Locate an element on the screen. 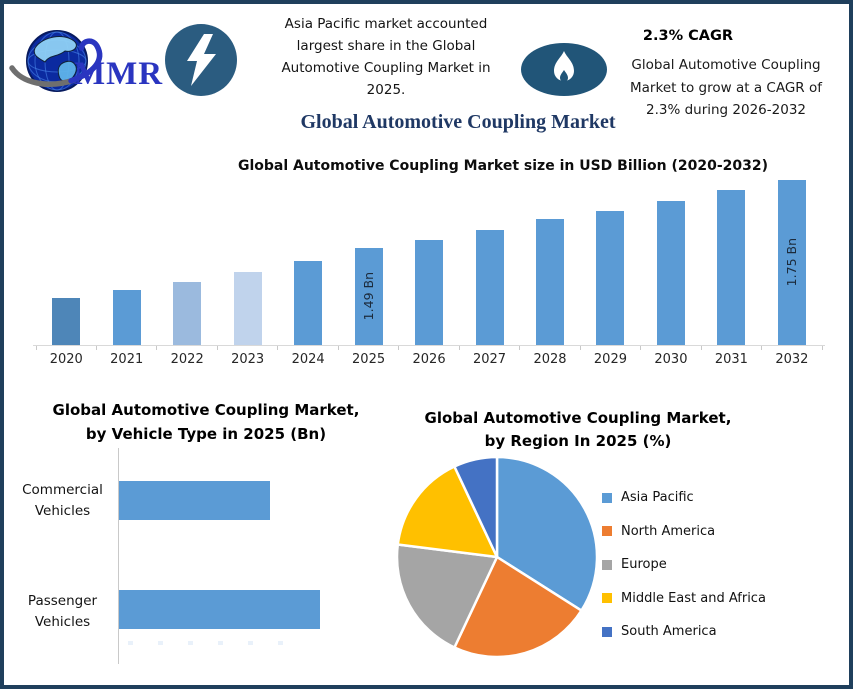 This screenshot has width=853, height=689. bar-2024 is located at coordinates (308, 303).